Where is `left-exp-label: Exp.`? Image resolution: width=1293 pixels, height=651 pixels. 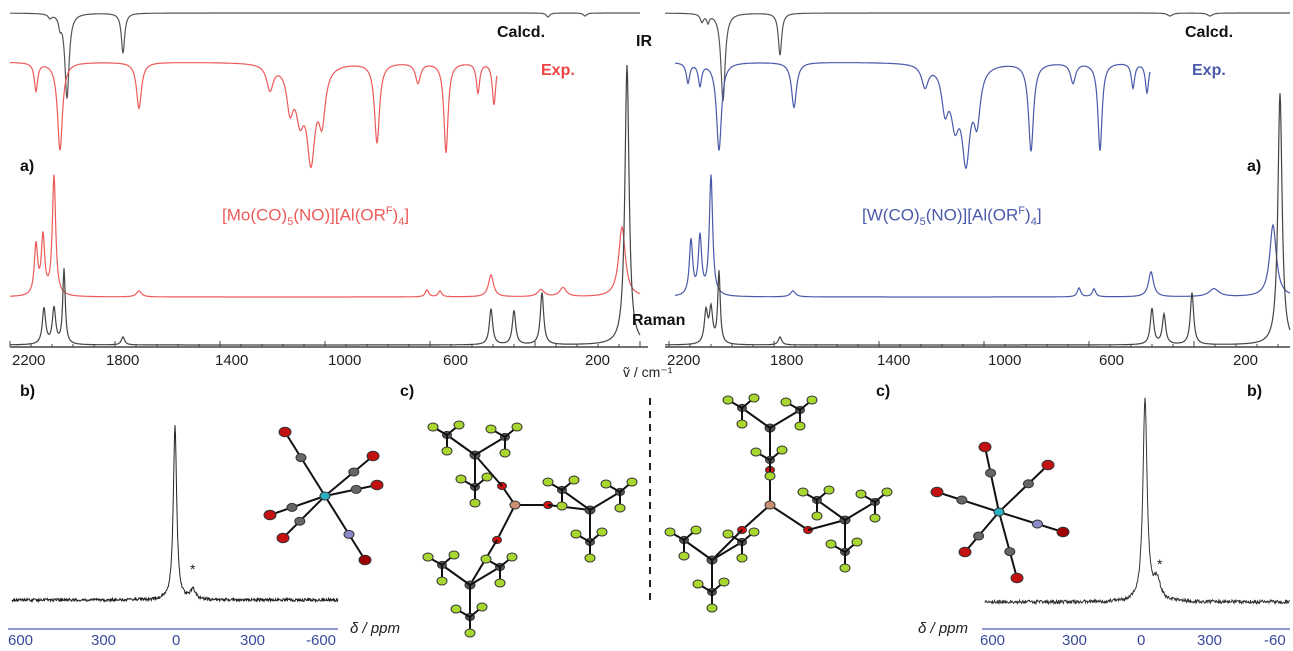 left-exp-label: Exp. is located at coordinates (558, 71).